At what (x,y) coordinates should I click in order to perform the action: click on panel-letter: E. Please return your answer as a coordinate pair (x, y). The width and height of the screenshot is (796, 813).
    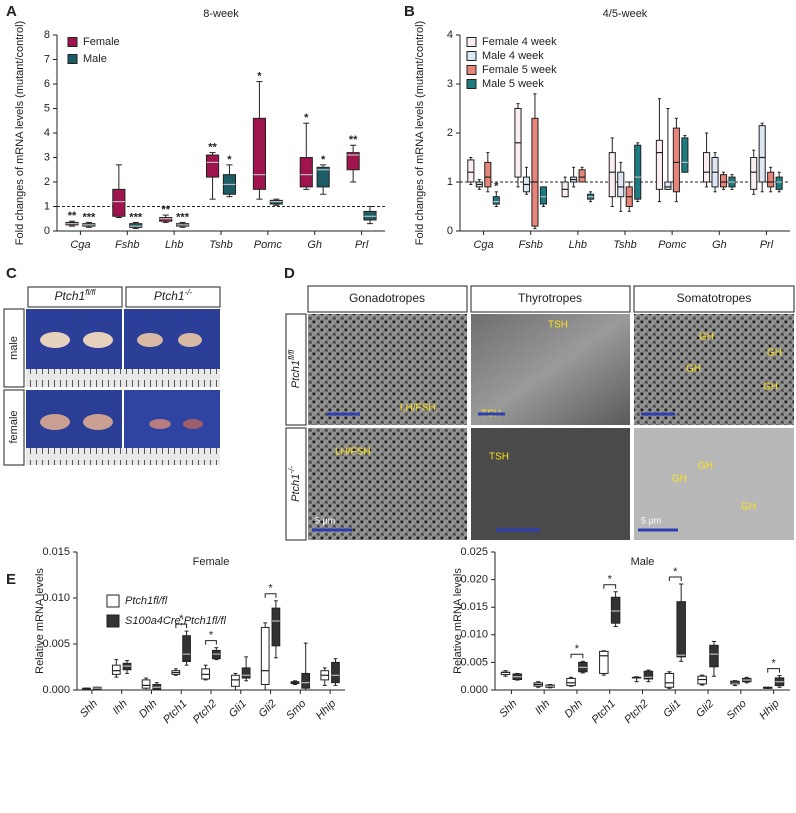
    Looking at the image, I should click on (11, 579).